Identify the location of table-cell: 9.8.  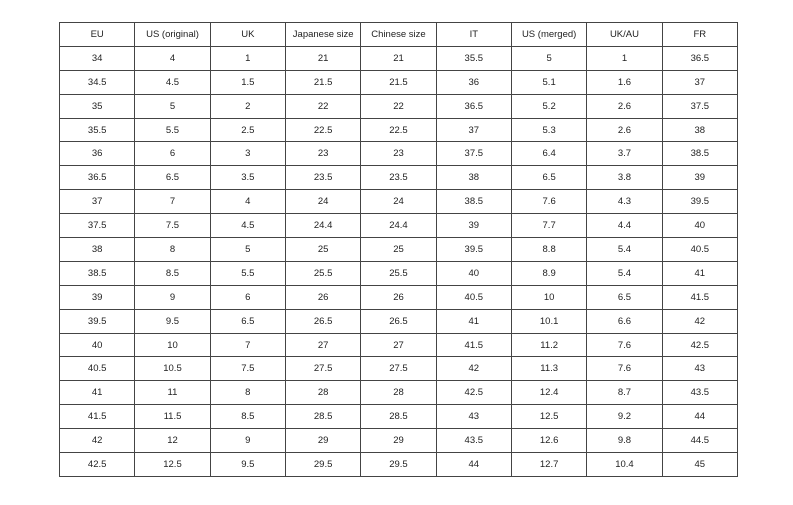
(624, 441).